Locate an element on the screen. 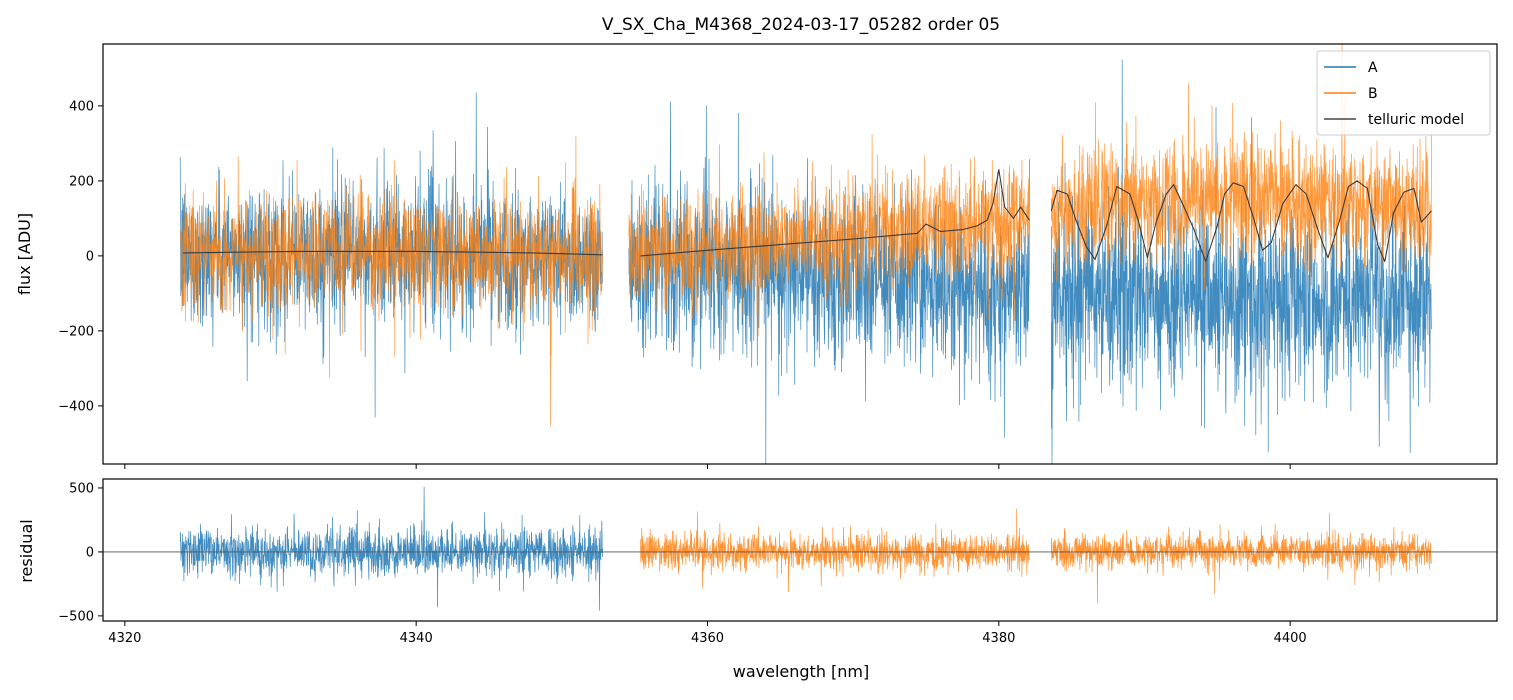 This screenshot has height=700, width=1513. main-ytick-label: 400 is located at coordinates (81, 106).